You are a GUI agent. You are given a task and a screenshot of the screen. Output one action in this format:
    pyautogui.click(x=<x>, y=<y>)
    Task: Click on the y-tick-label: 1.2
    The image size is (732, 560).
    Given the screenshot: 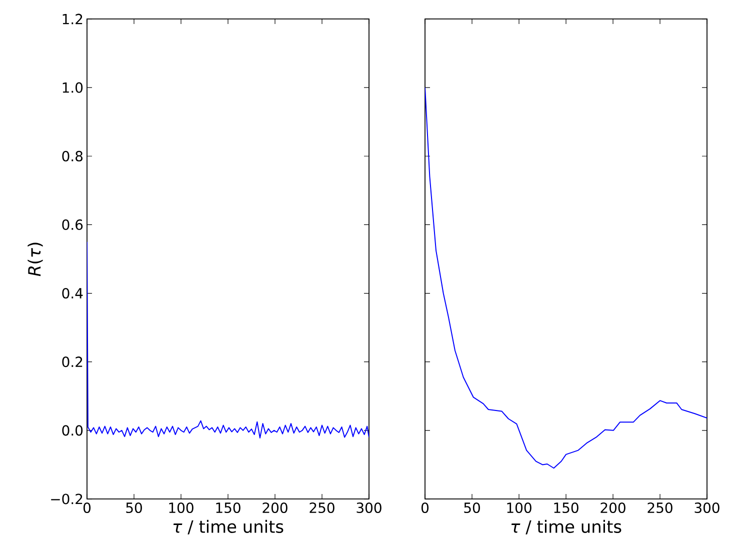 What is the action you would take?
    pyautogui.click(x=72, y=19)
    